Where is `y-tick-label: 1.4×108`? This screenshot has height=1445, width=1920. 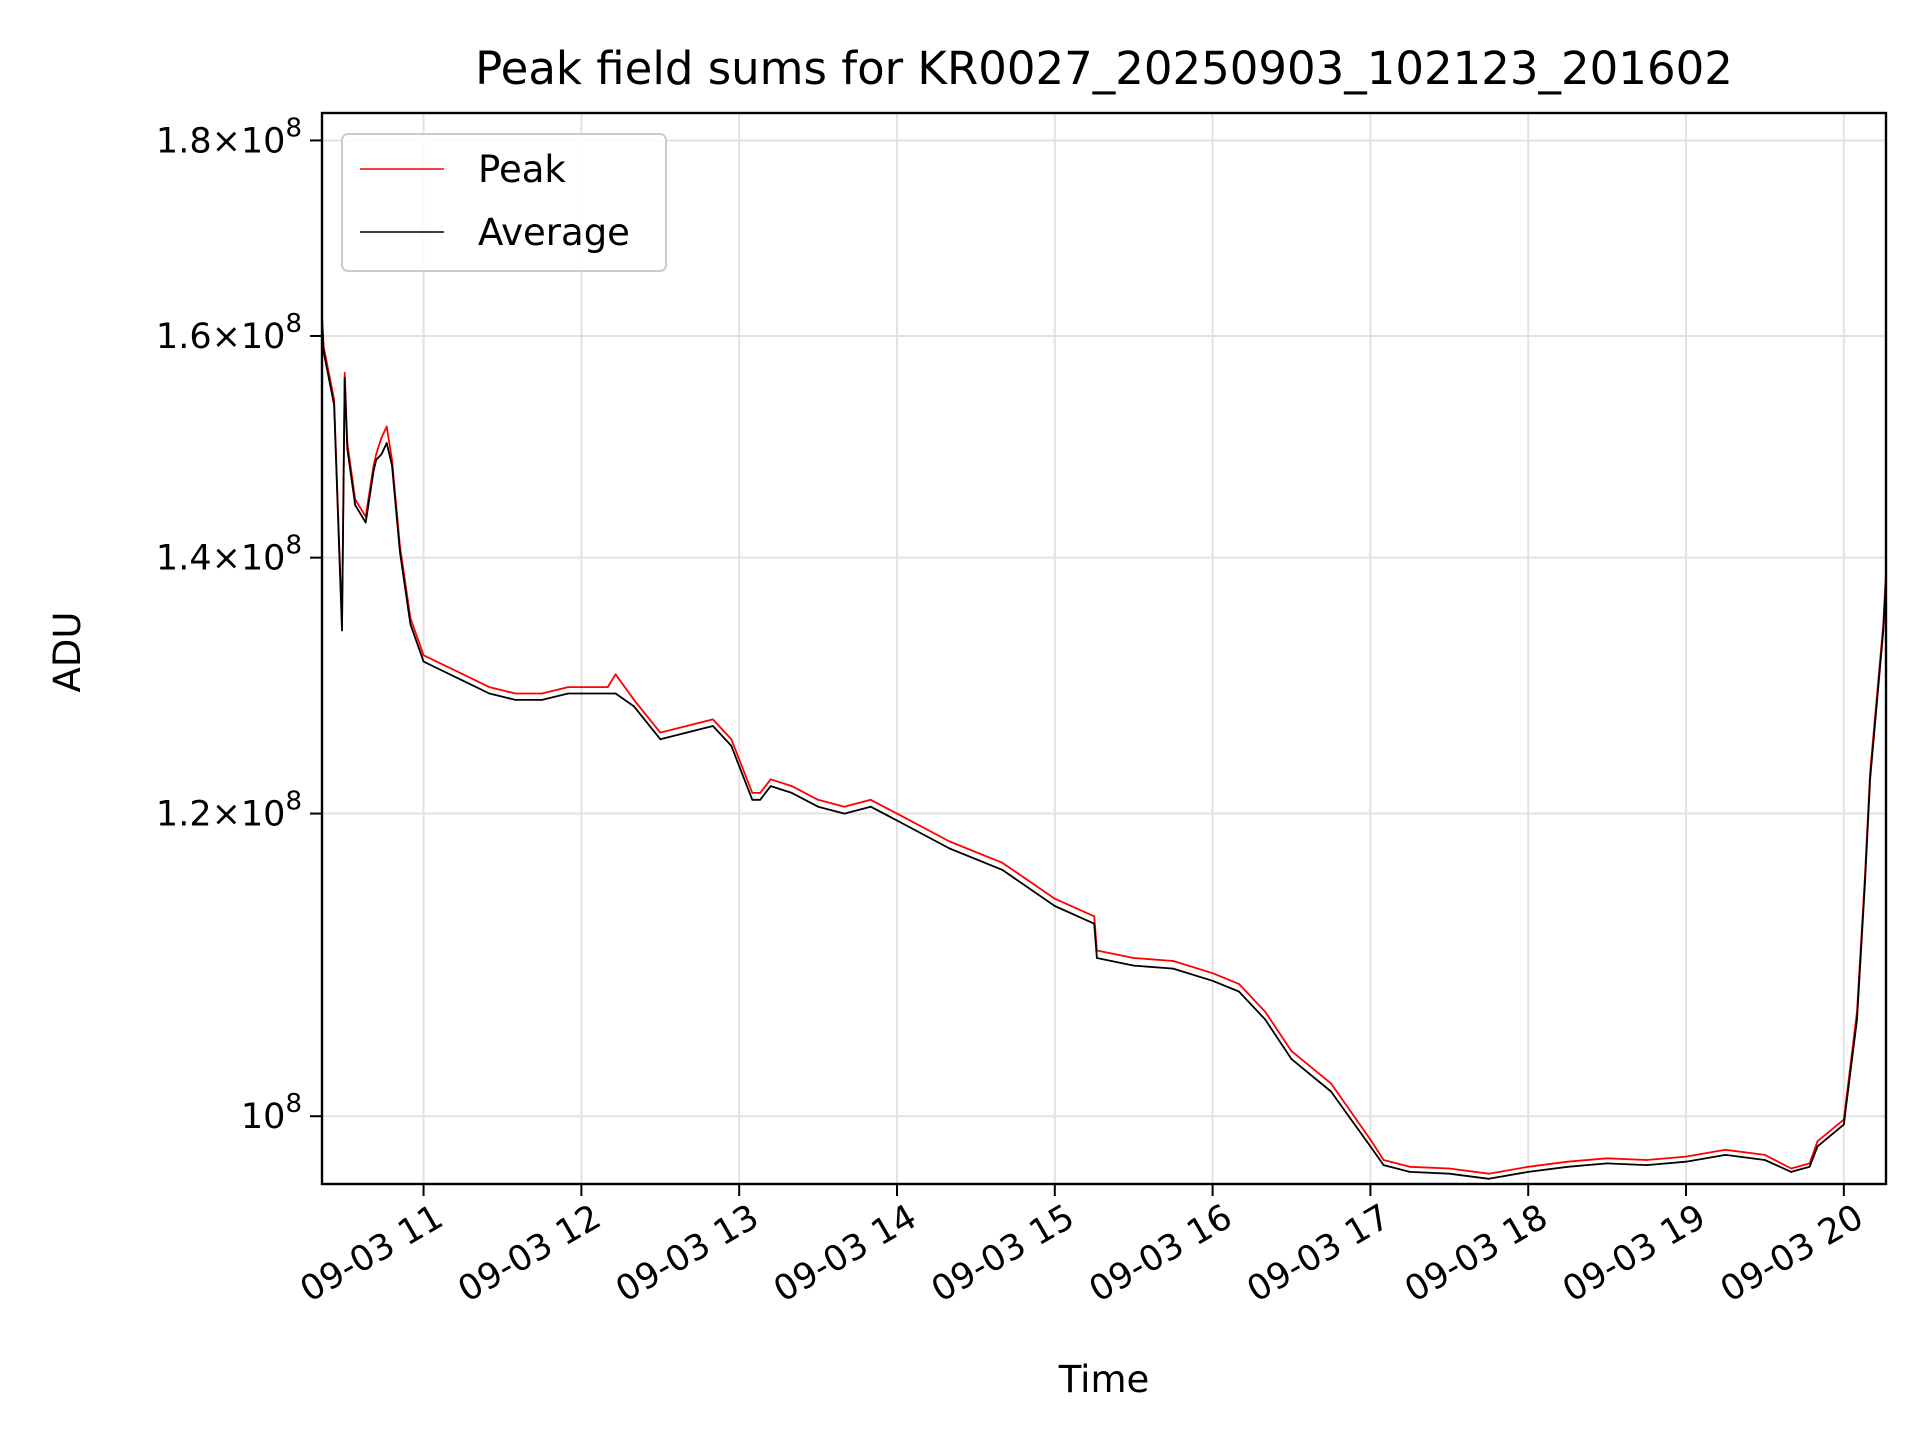
y-tick-label: 1.4×108 is located at coordinates (229, 555).